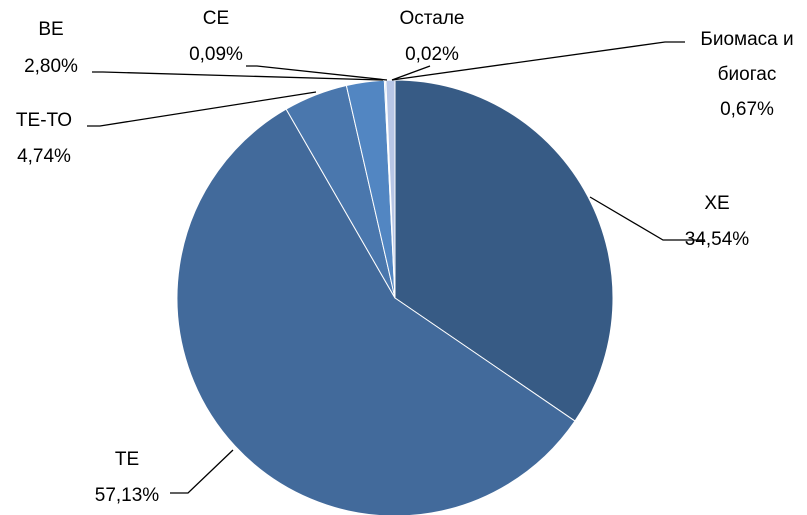  I want to click on label-teto-value: 4,74%, so click(44, 156).